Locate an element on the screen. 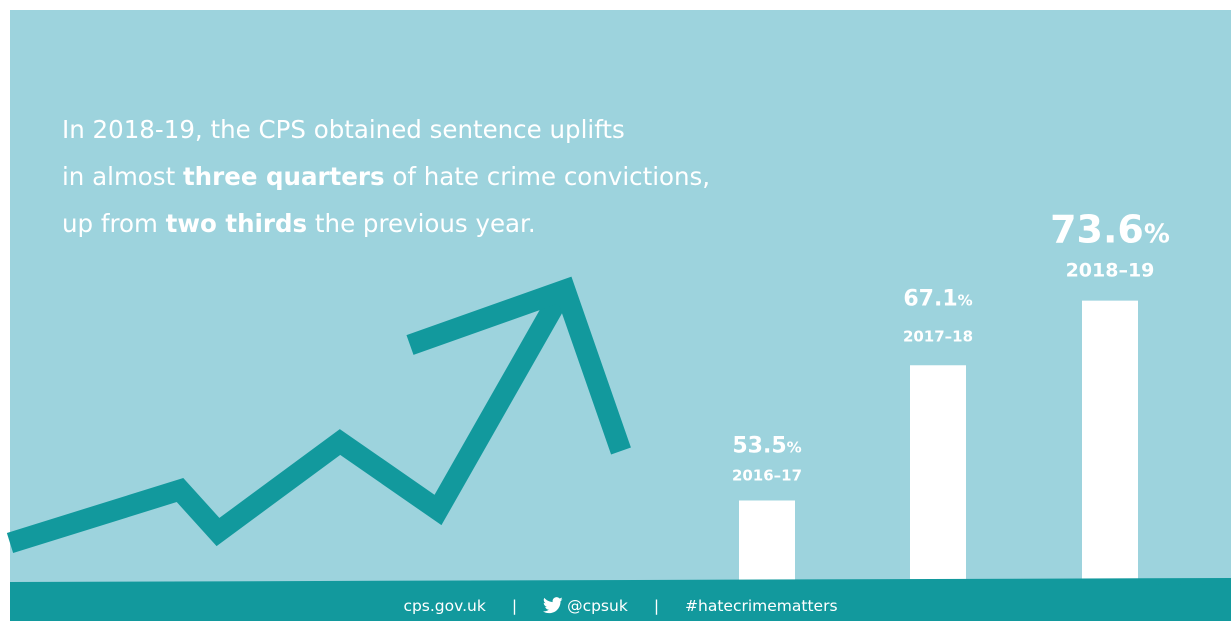 This screenshot has width=1231, height=625. bar-value-number: 73.6 is located at coordinates (1097, 230).